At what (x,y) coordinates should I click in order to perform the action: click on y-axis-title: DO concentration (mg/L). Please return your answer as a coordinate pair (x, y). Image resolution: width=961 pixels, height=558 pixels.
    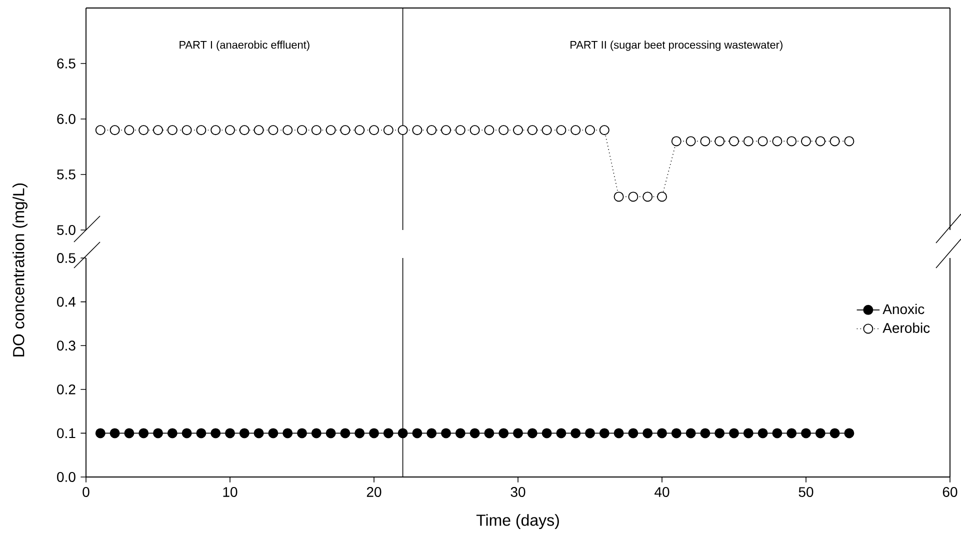
    Looking at the image, I should click on (20, 269).